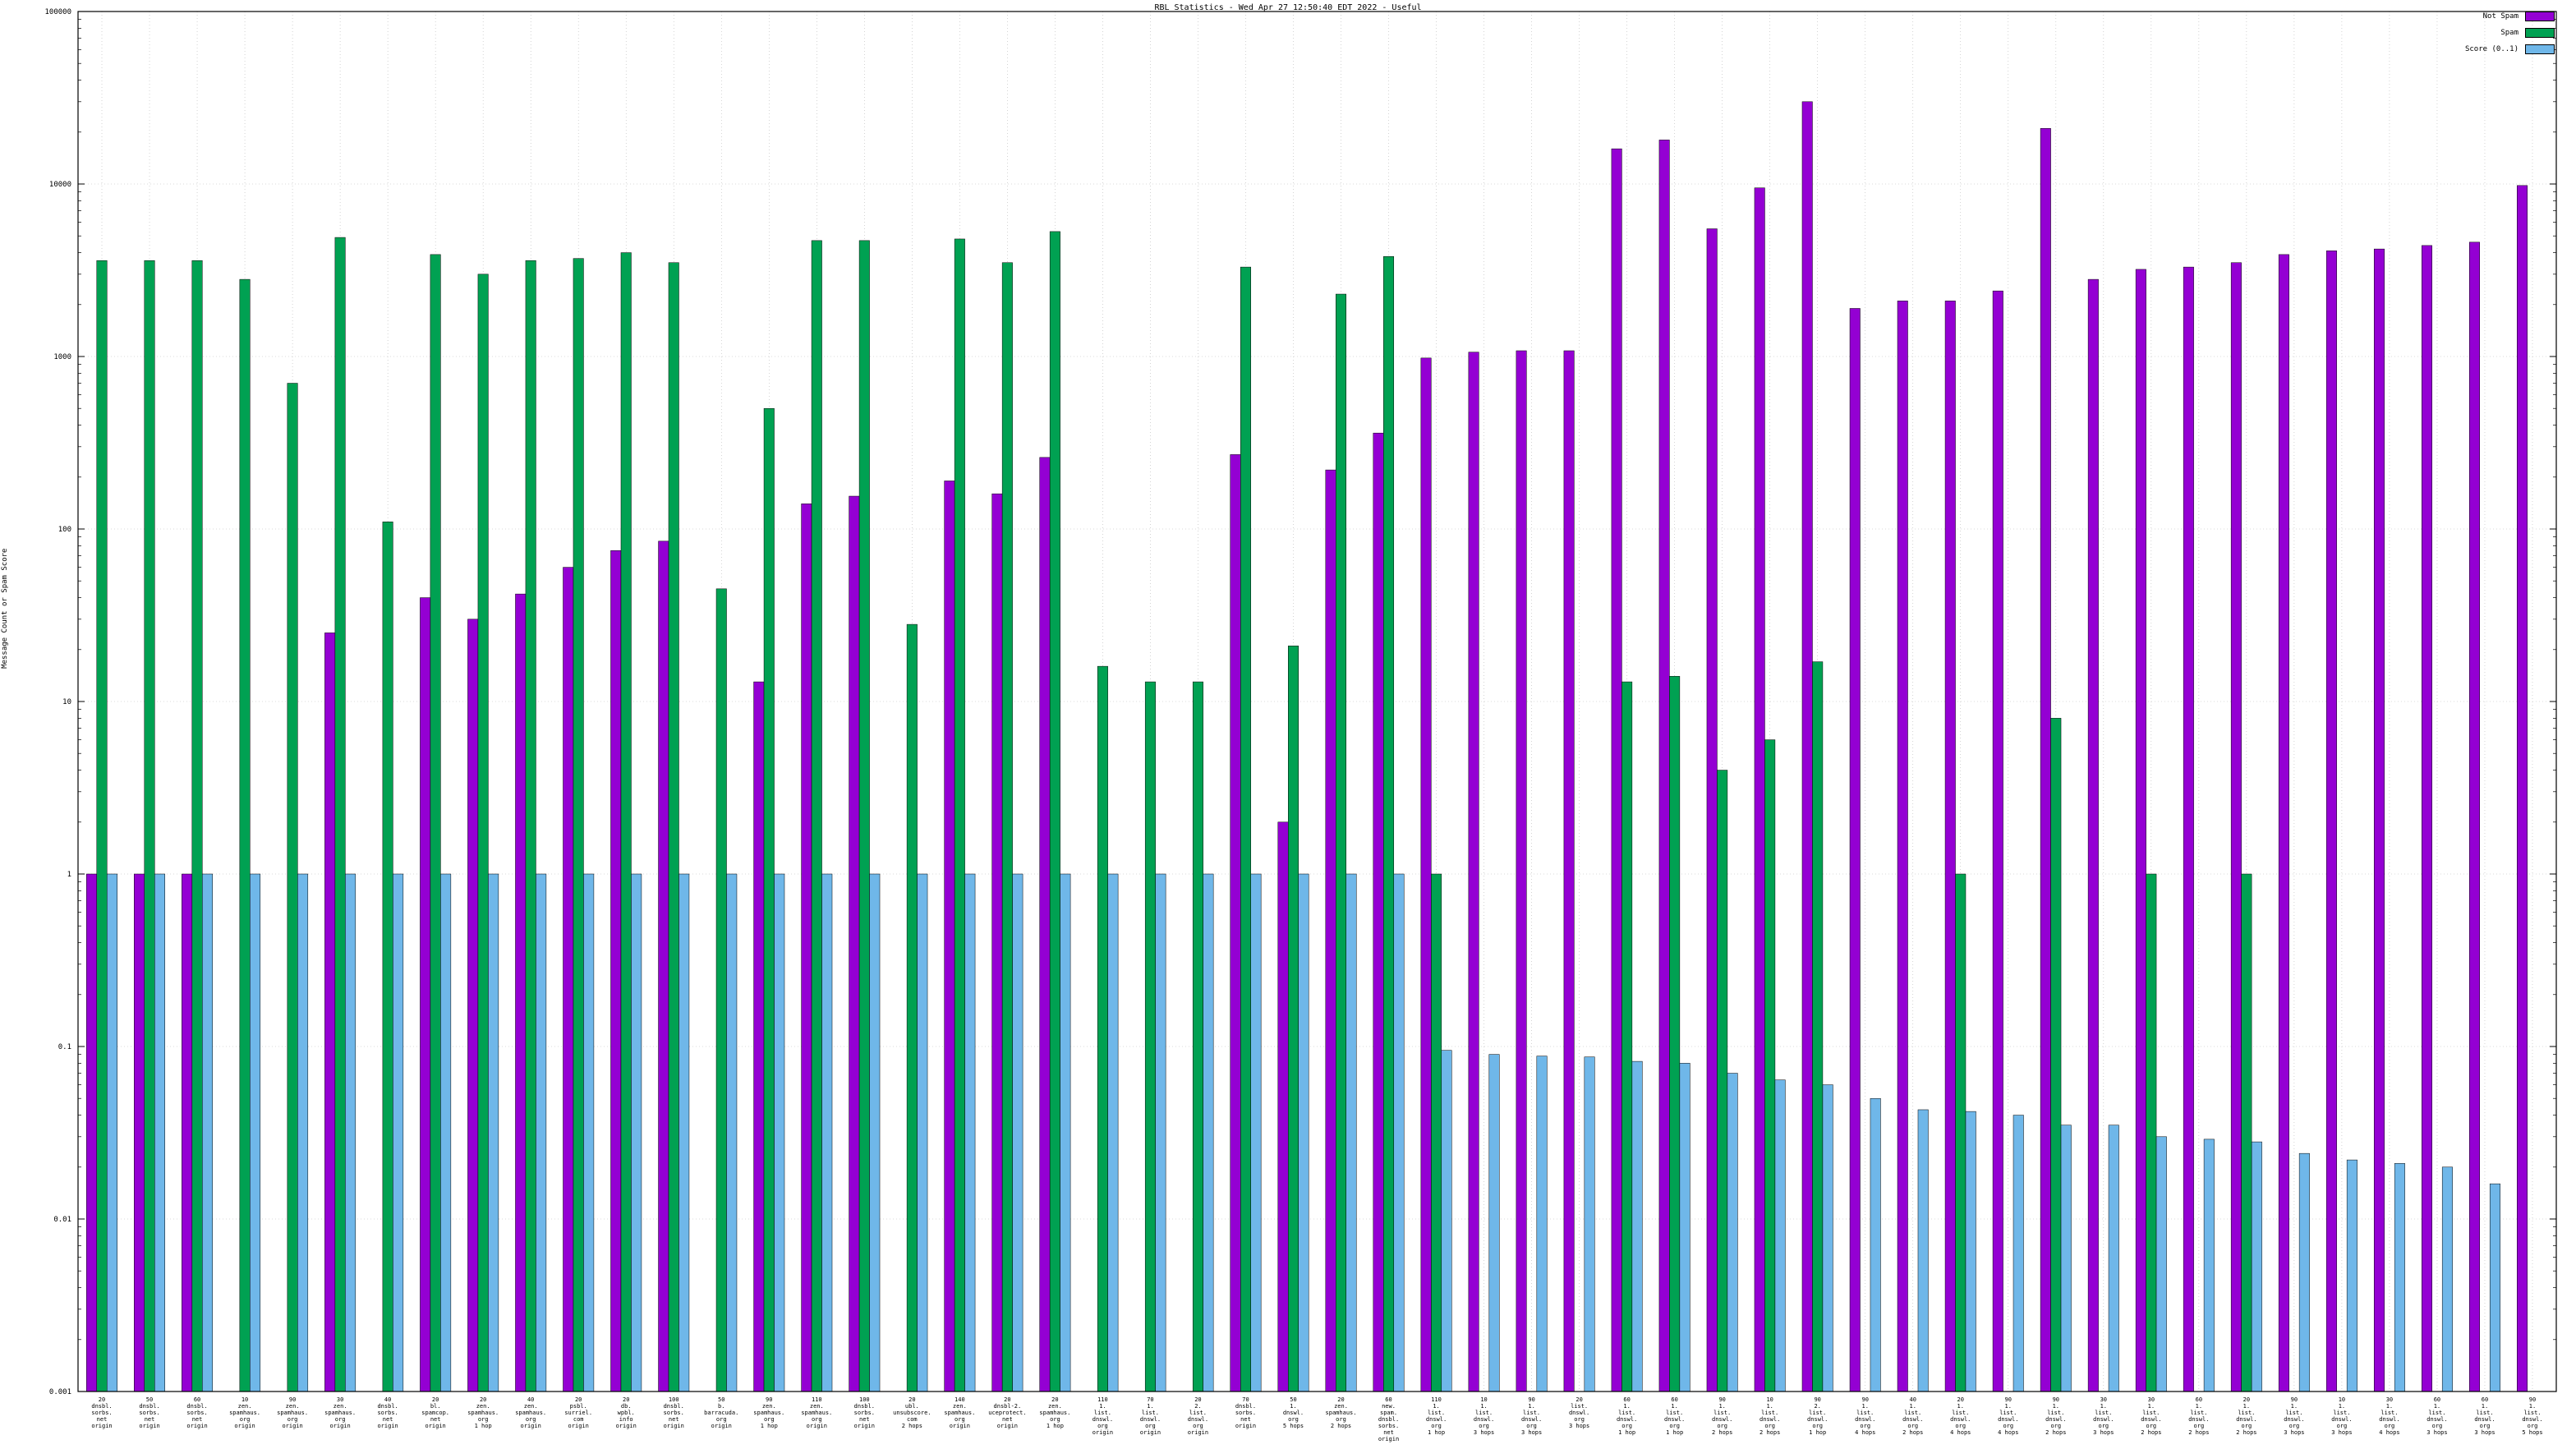 The height and width of the screenshot is (1449, 2576). What do you see at coordinates (1436, 1399) in the screenshot?
I see `x-category-label: 110` at bounding box center [1436, 1399].